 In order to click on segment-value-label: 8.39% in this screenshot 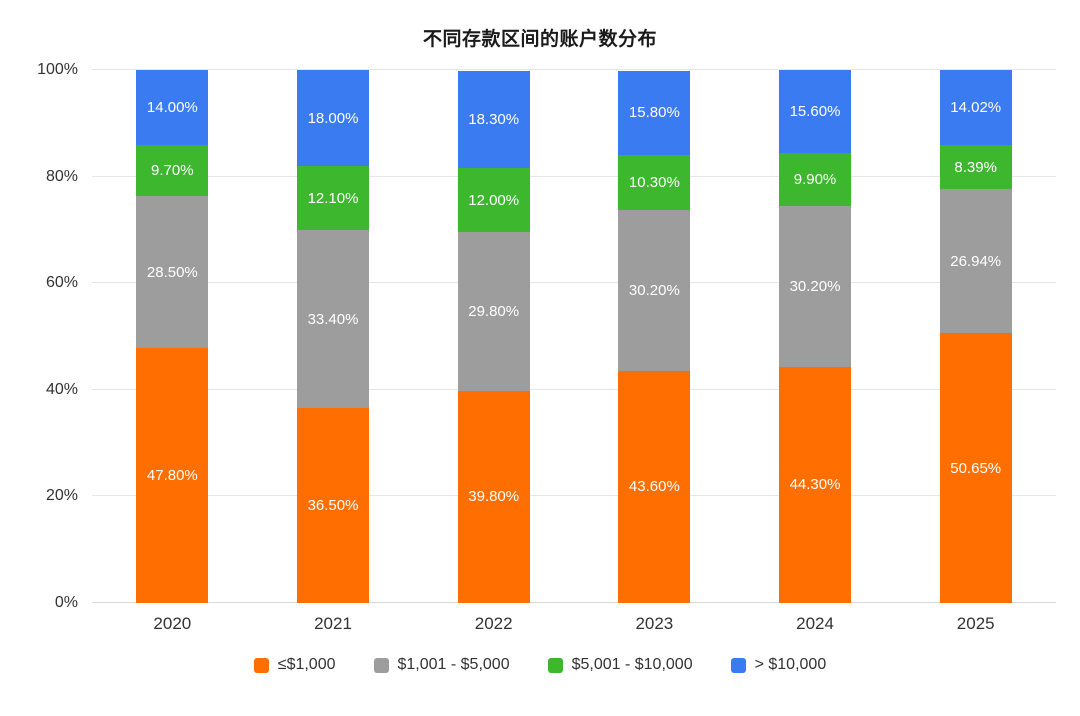, I will do `click(975, 167)`.